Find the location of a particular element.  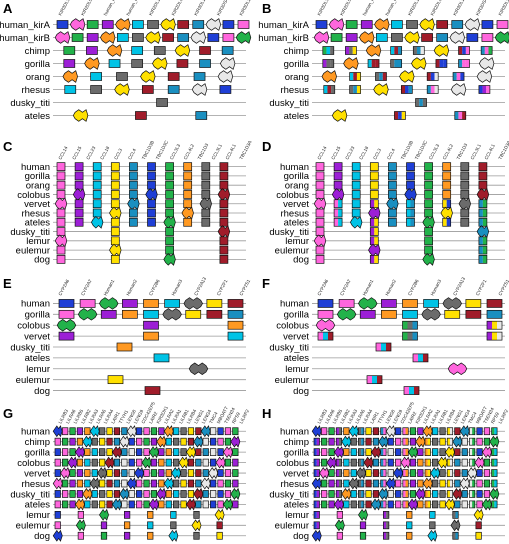

gene-label: CCL3 is located at coordinates (377, 153).